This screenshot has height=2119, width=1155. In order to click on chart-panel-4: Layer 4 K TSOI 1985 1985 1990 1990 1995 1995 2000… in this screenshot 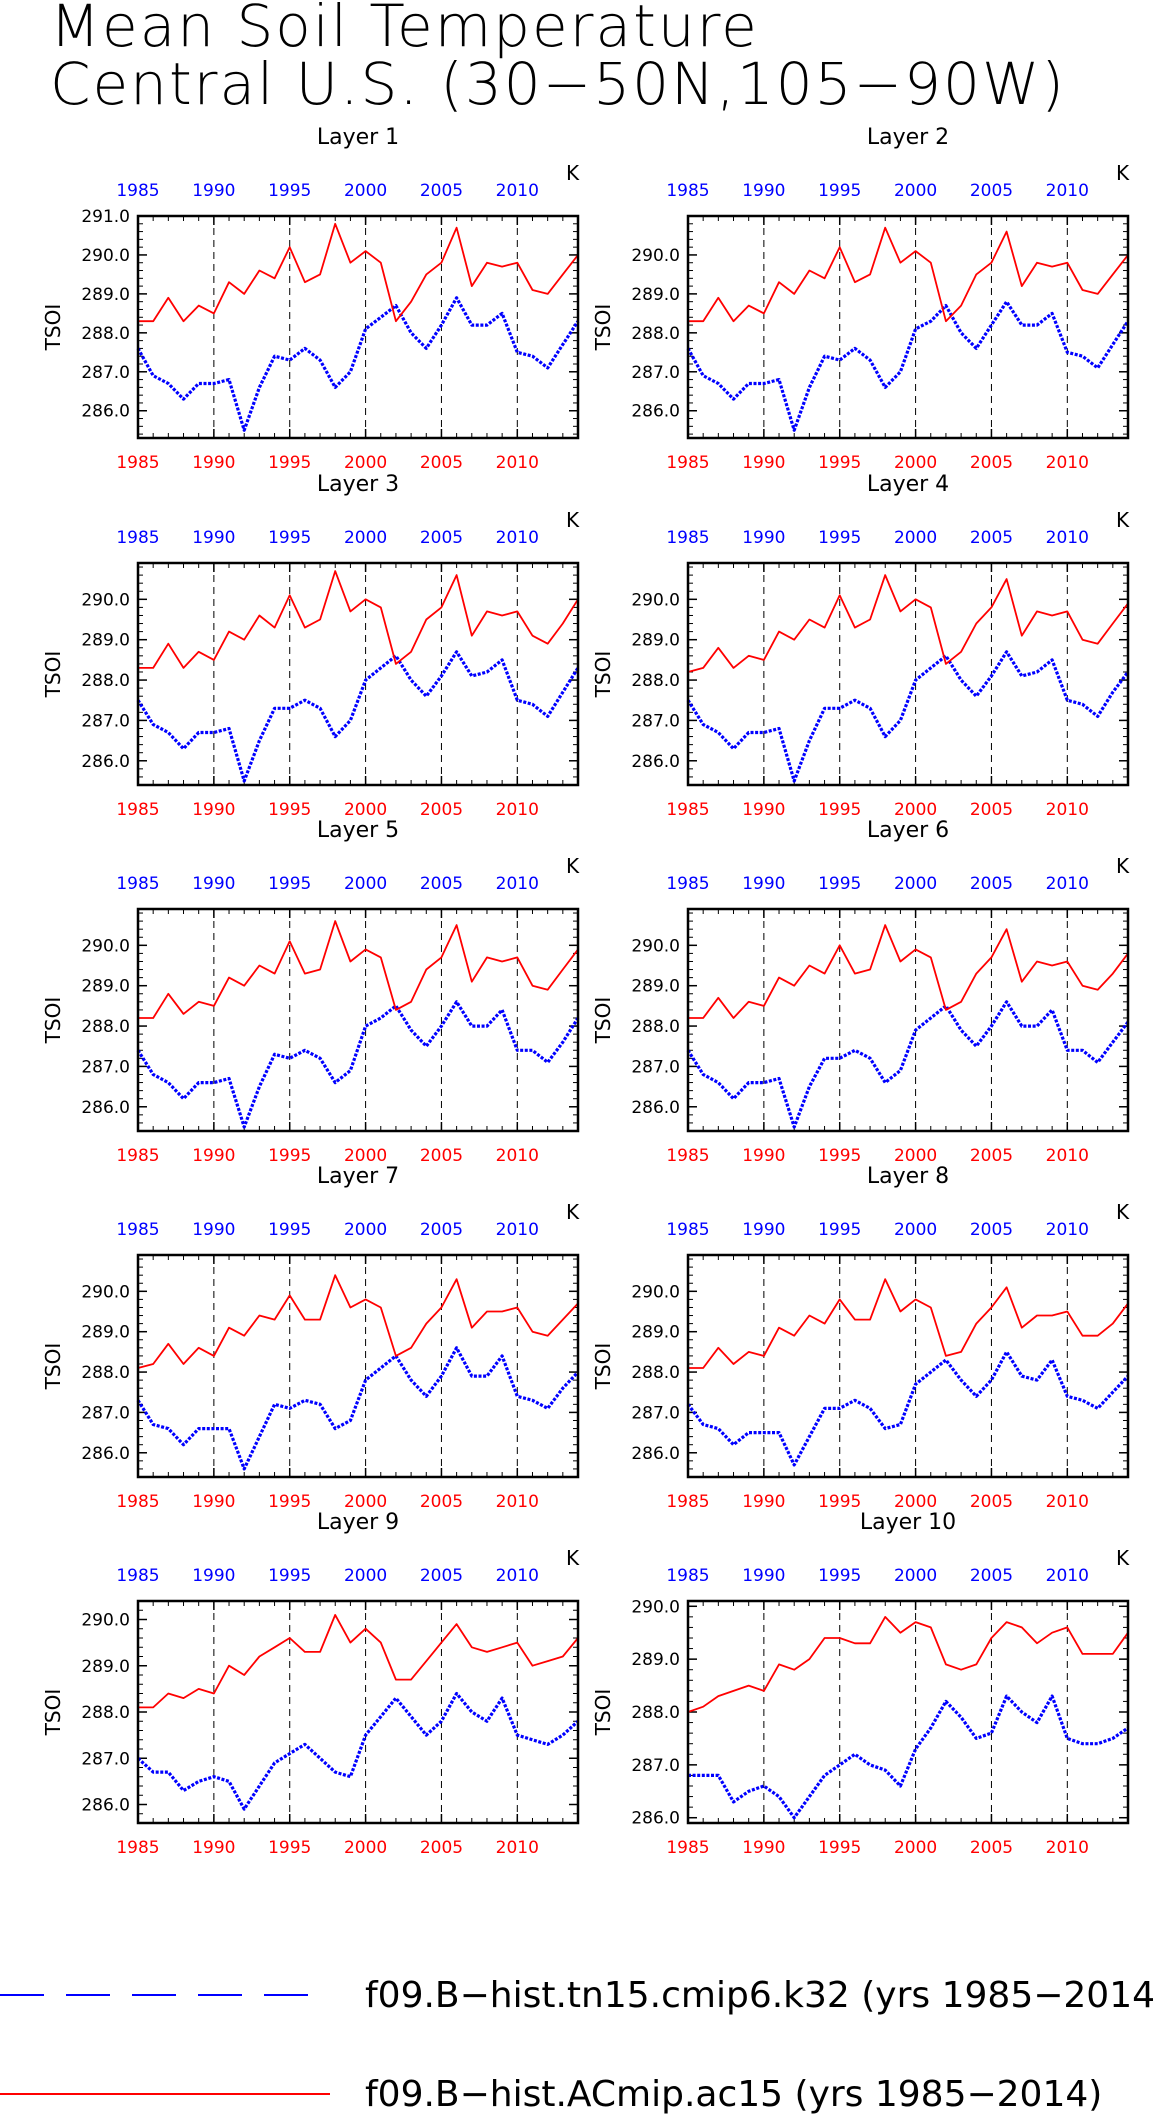, I will do `click(860, 646)`.